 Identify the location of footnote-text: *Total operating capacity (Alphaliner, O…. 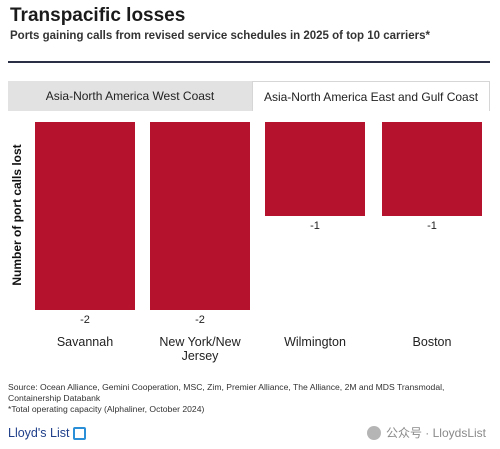
(106, 409).